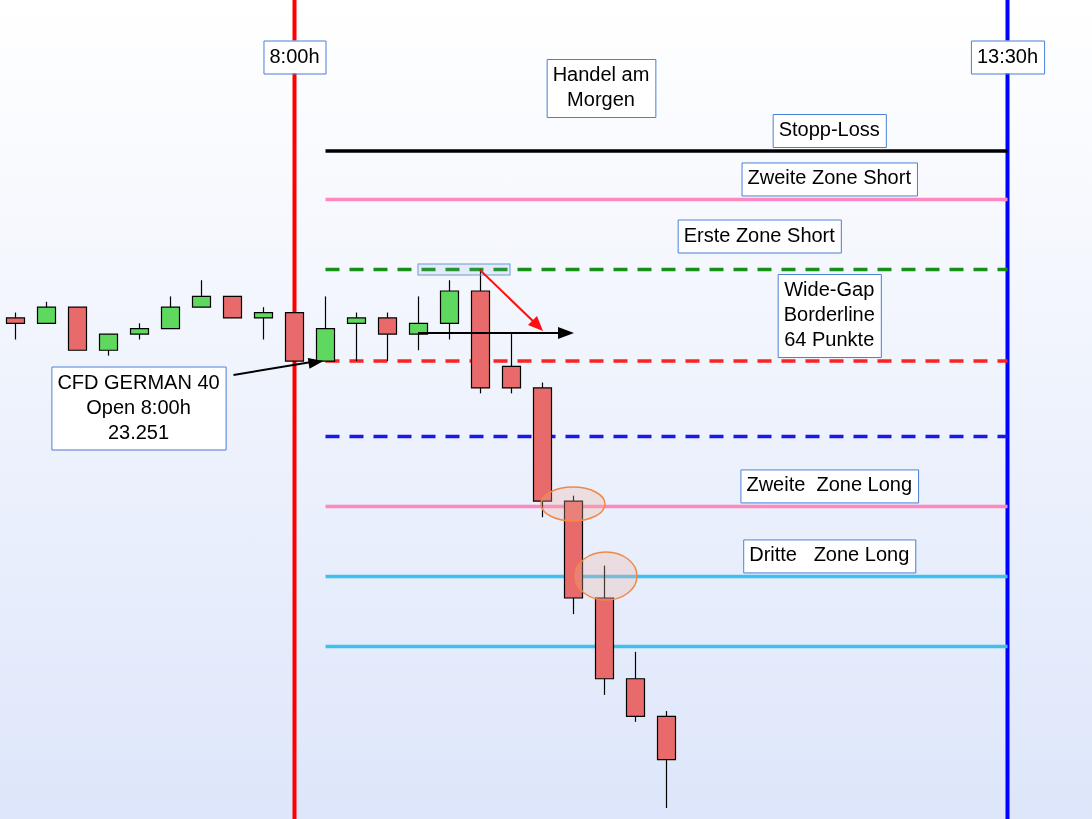  Describe the element at coordinates (601, 87) in the screenshot. I see `text: Handel am Morgen` at that location.